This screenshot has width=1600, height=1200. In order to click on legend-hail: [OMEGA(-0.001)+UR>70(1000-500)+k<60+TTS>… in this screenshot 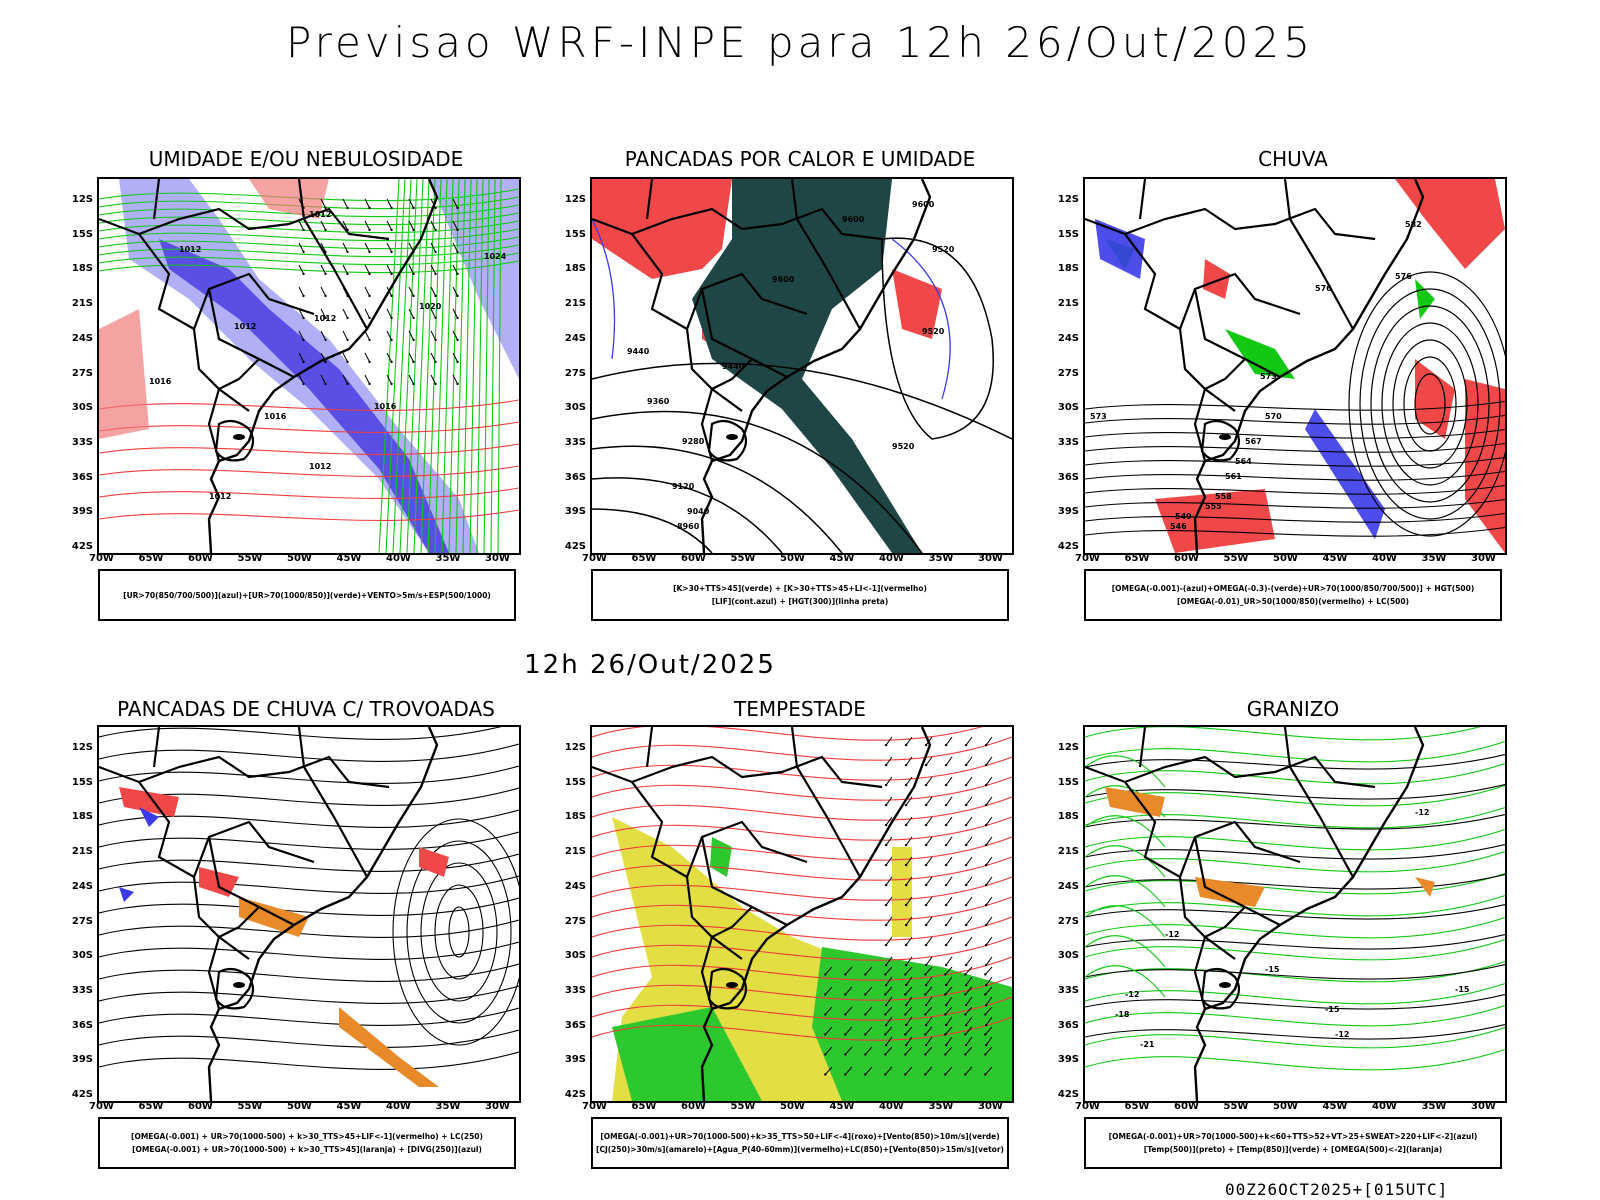, I will do `click(1293, 1143)`.